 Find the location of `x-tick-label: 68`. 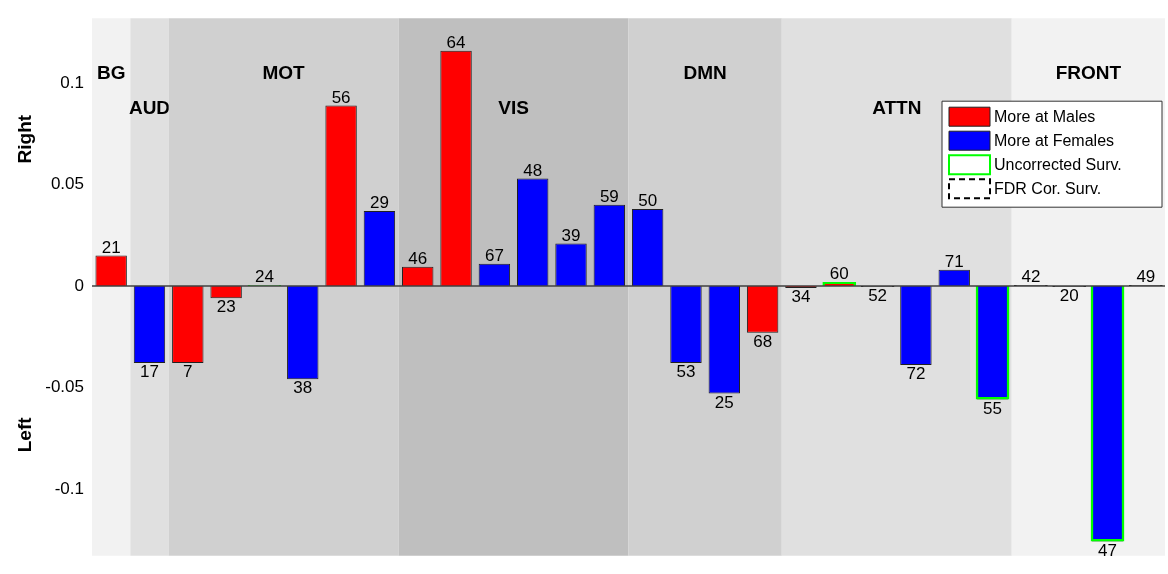

x-tick-label: 68 is located at coordinates (763, 341).